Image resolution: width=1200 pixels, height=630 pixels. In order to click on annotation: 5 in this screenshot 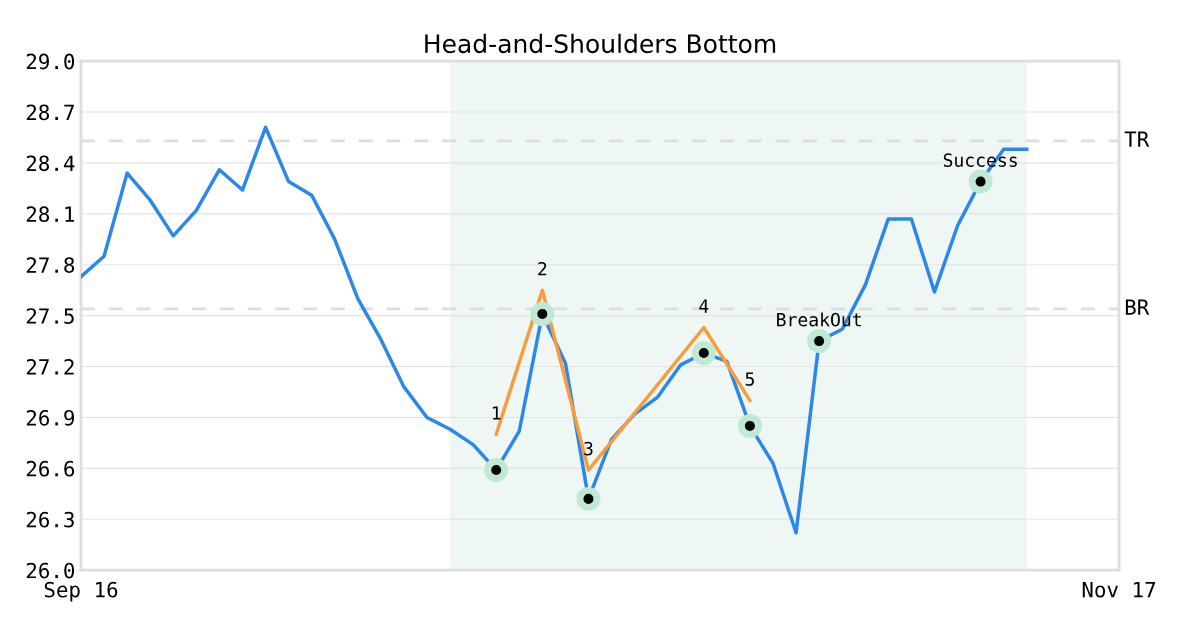, I will do `click(749, 379)`.